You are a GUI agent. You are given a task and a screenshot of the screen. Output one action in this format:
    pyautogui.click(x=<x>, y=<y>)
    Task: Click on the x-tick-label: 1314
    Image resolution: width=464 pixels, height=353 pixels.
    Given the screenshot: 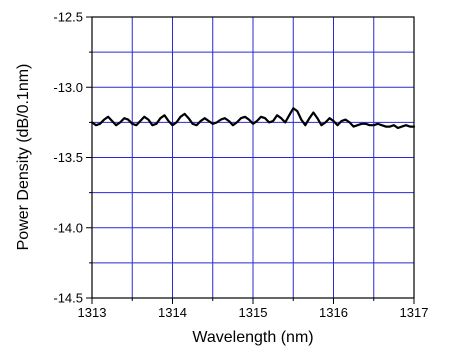 What is the action you would take?
    pyautogui.click(x=172, y=312)
    